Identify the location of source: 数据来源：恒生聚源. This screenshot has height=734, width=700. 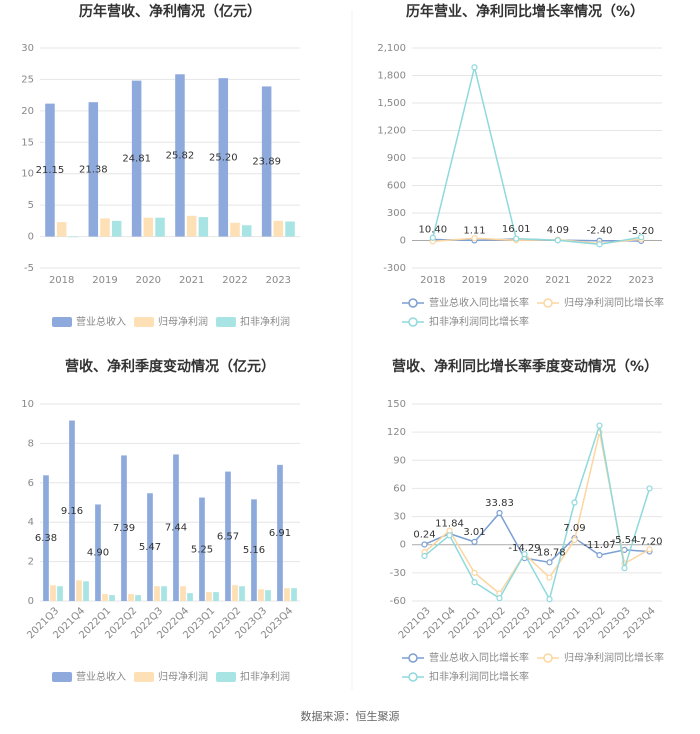
(350, 716).